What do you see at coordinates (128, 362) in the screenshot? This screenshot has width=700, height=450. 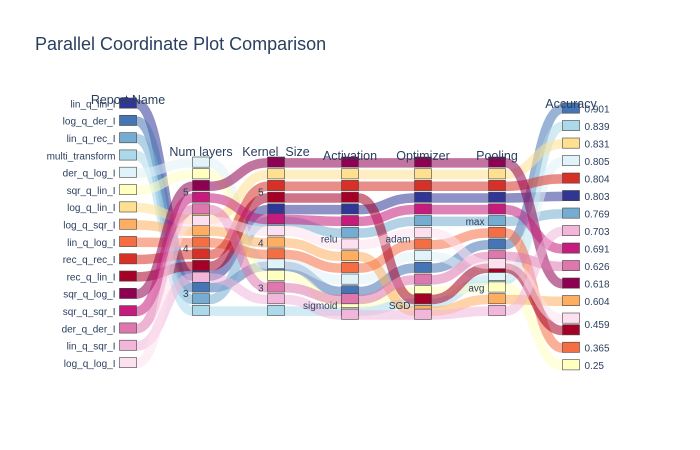 I see `box-report-name-log-q-log-i` at bounding box center [128, 362].